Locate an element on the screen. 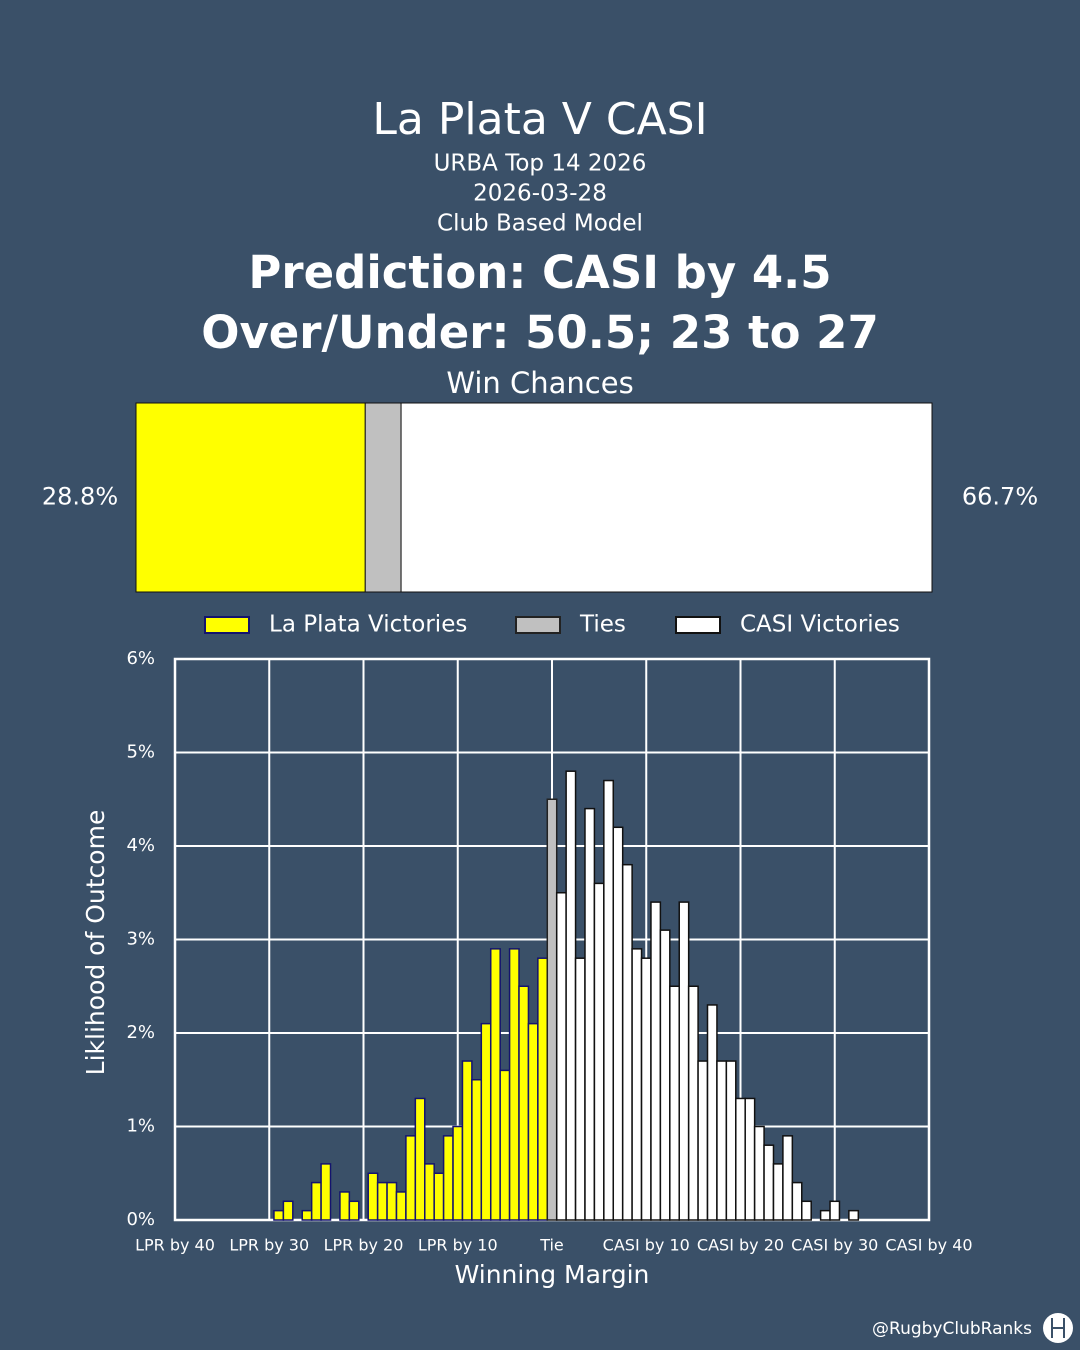  x-axis-label: Winning Margin is located at coordinates (552, 1274).